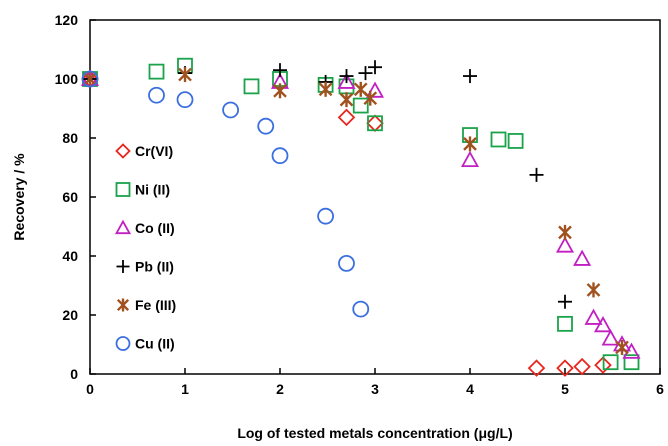 Image resolution: width=668 pixels, height=446 pixels. Describe the element at coordinates (19, 197) in the screenshot. I see `y-axis-title: Recovery / %` at that location.